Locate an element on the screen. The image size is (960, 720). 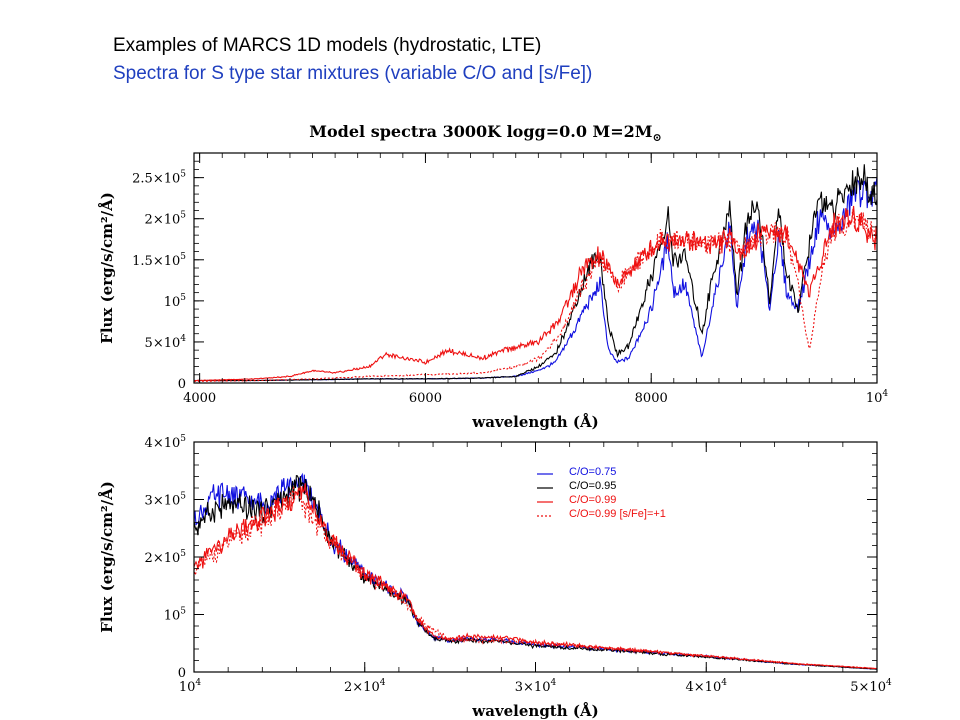
y-tick-label: 1.5×10⁵ is located at coordinates (159, 260).